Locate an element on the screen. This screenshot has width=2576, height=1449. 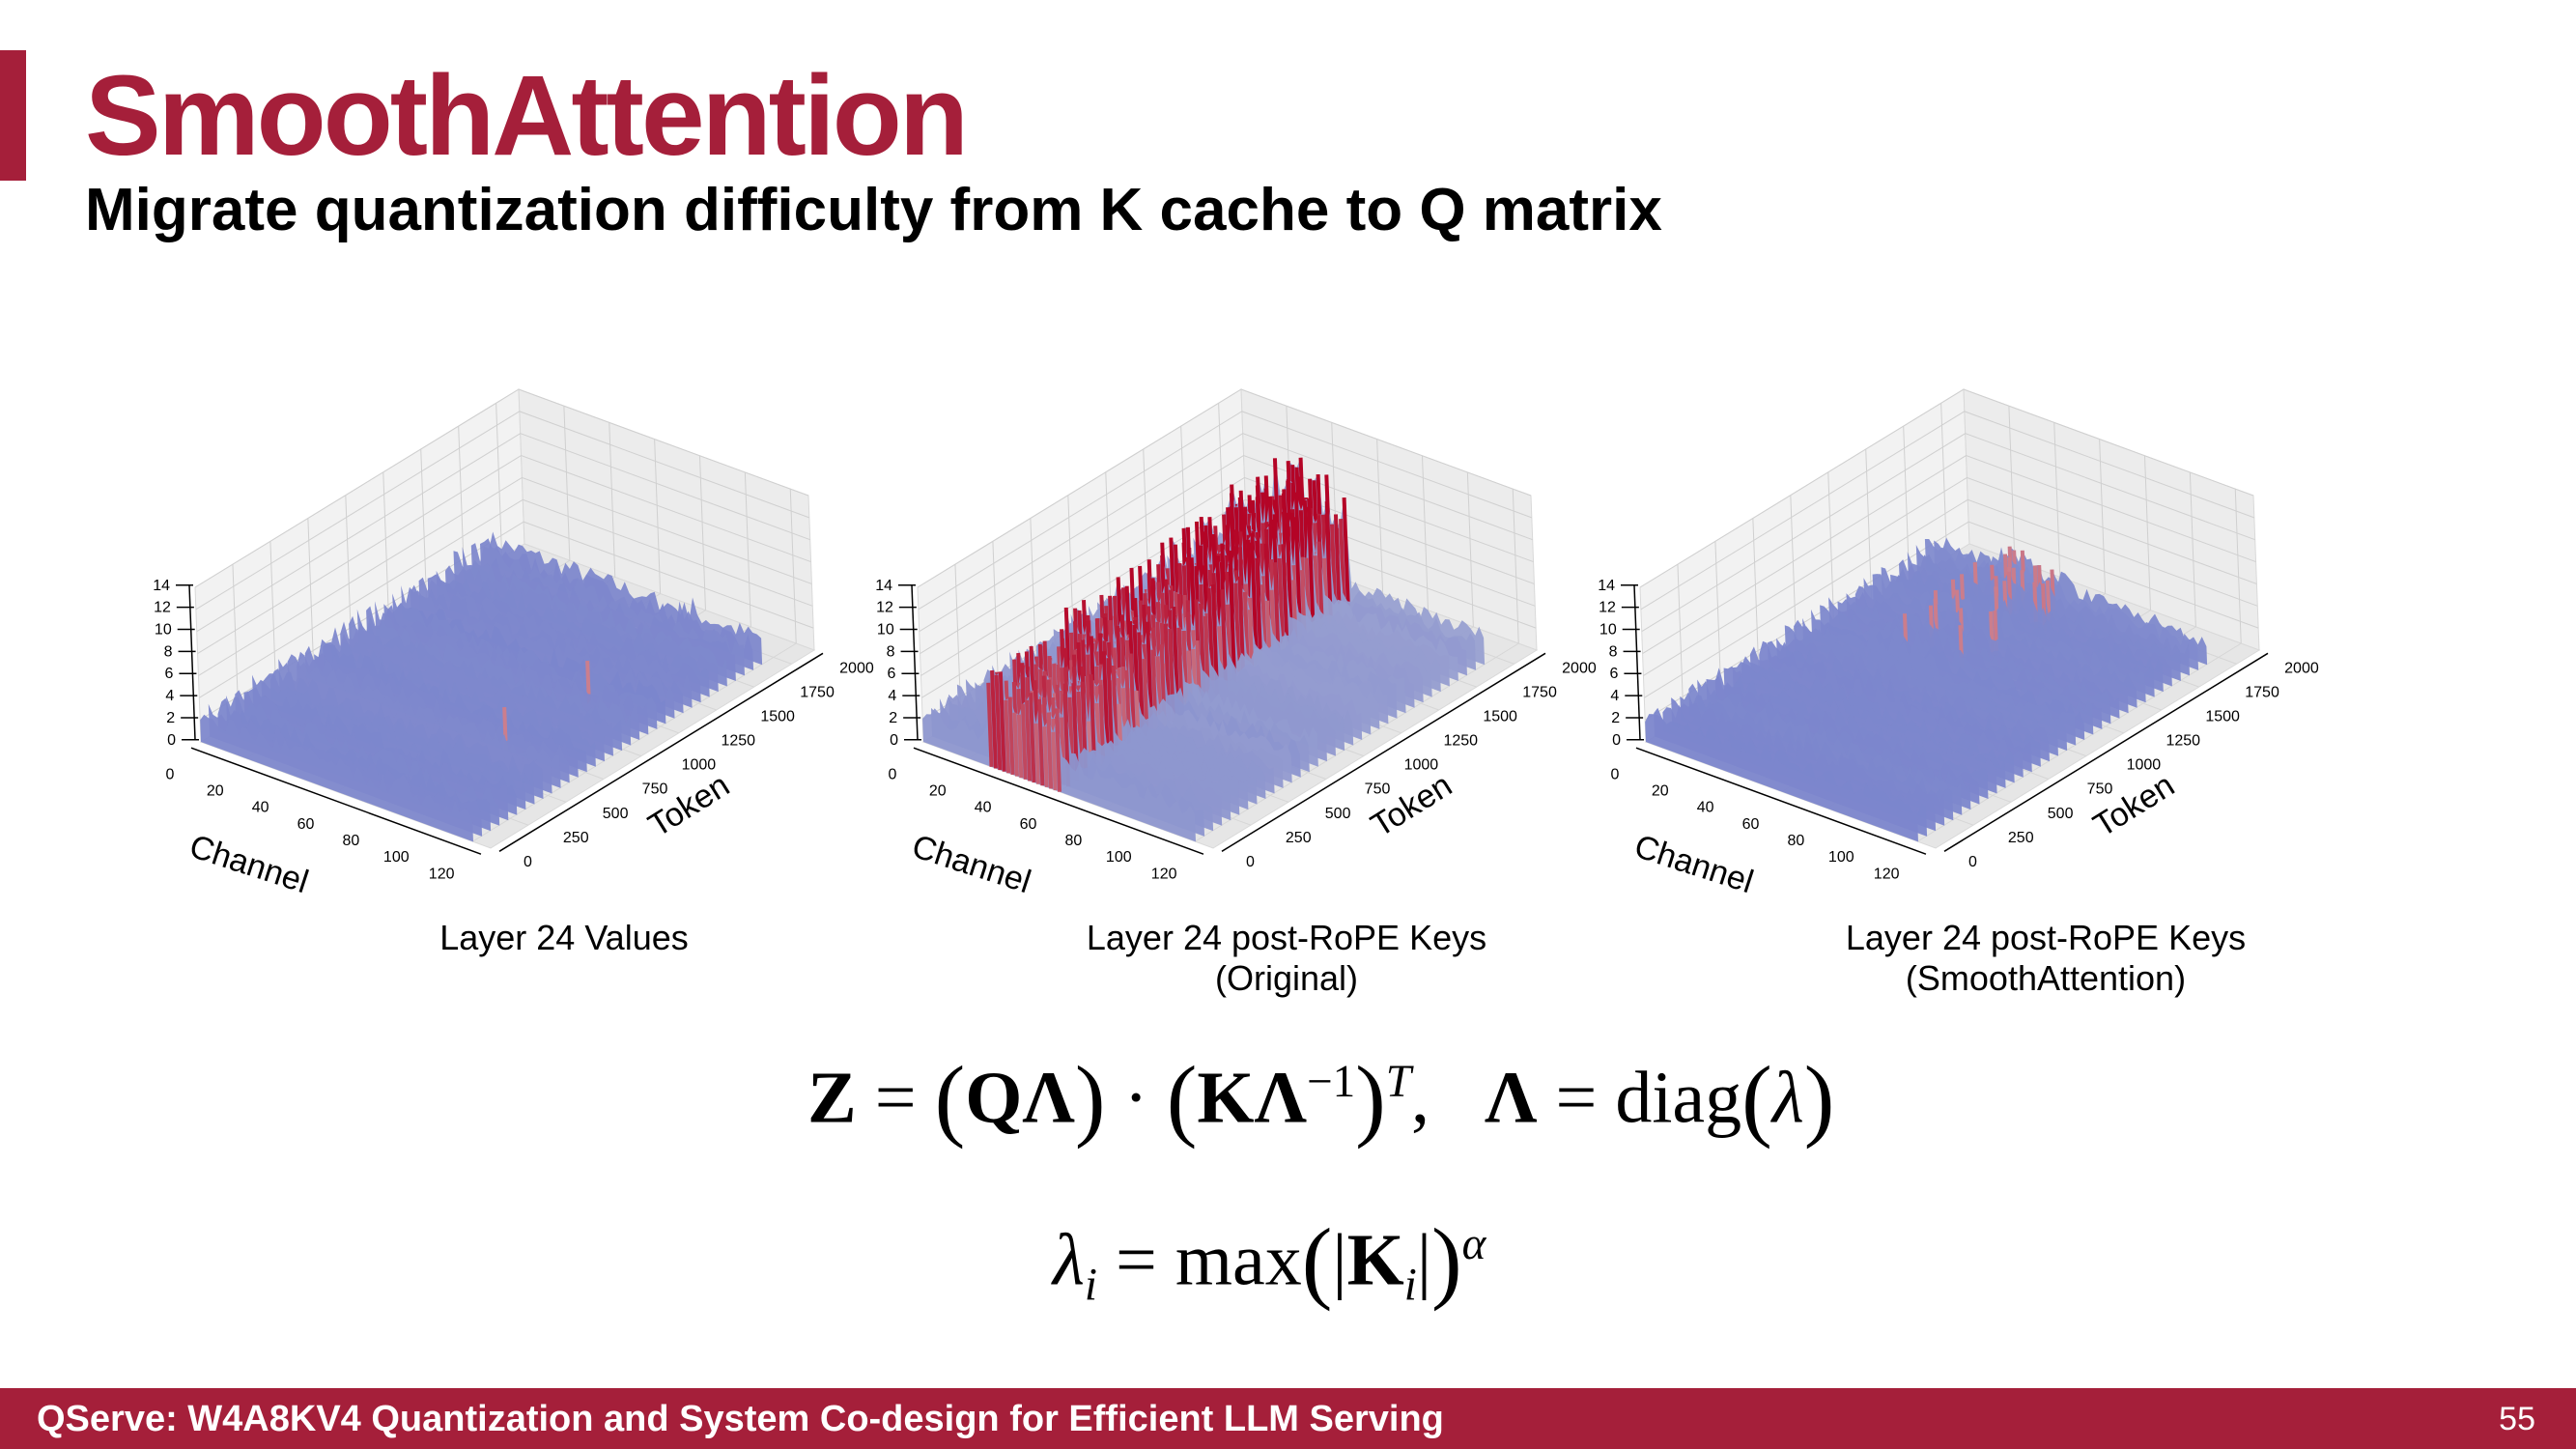
z-tick-2-0: 0 is located at coordinates (1616, 740).